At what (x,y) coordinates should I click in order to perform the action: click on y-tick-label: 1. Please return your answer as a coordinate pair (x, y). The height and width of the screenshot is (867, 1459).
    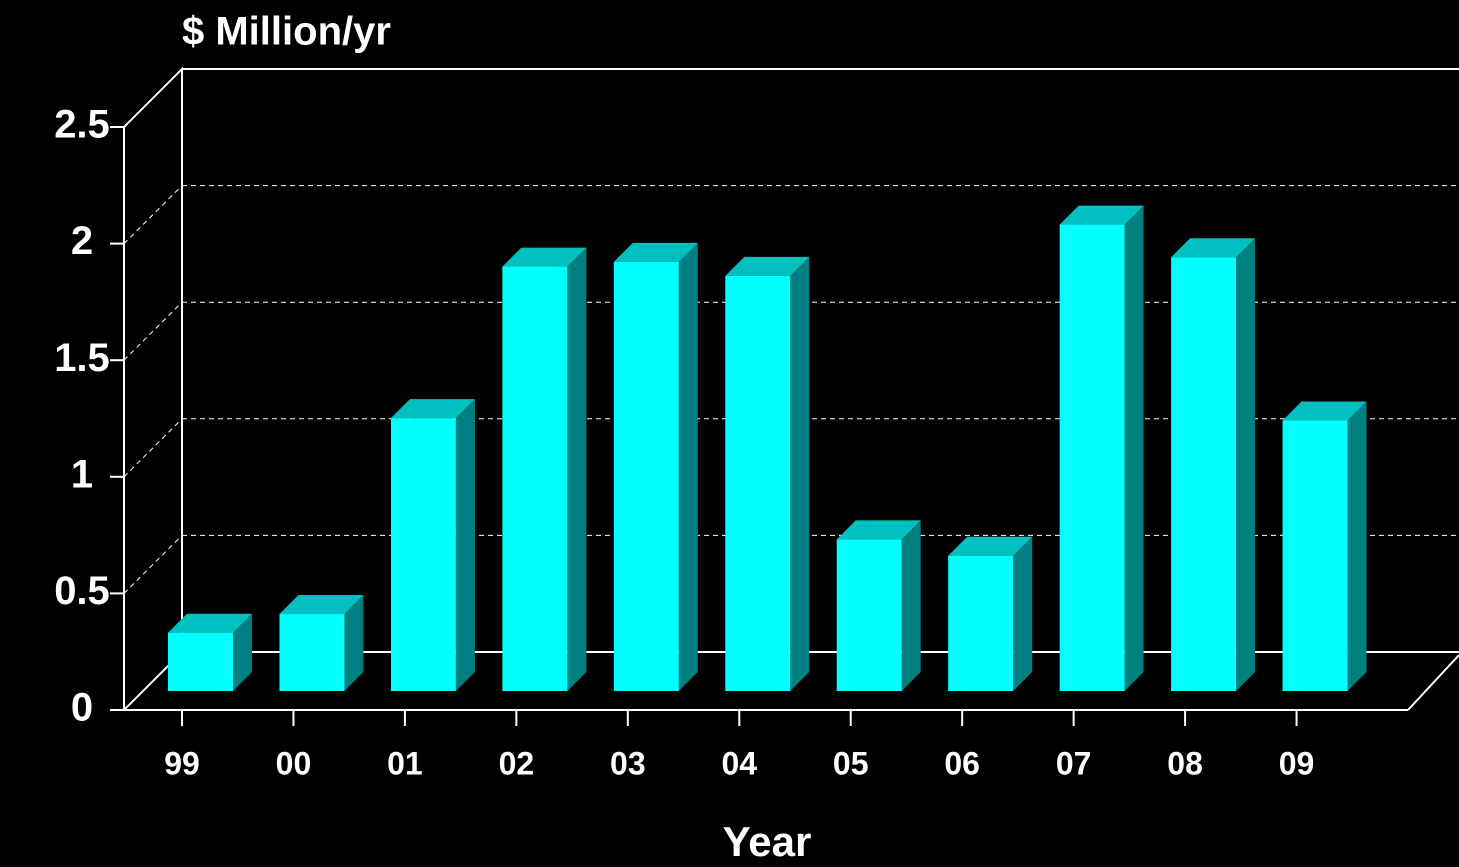
    Looking at the image, I should click on (82, 474).